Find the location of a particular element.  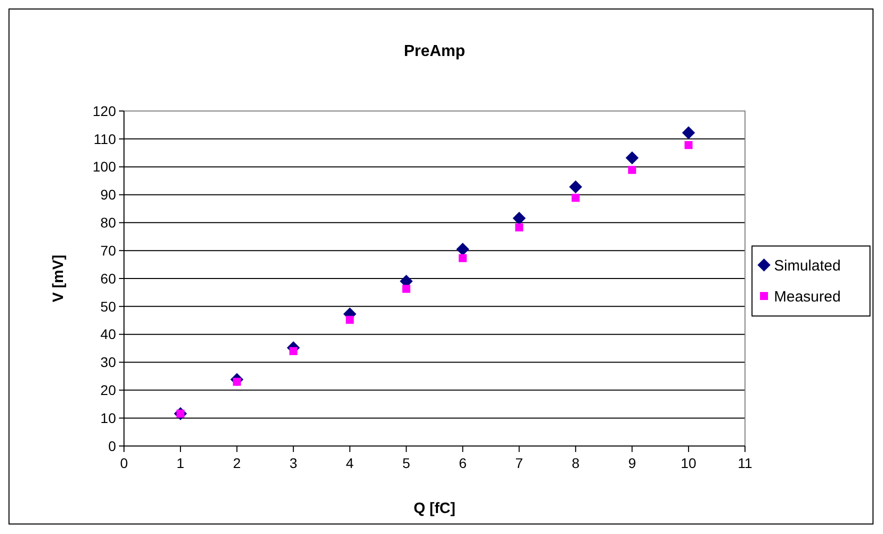

x-tick-label: 2 is located at coordinates (237, 463).